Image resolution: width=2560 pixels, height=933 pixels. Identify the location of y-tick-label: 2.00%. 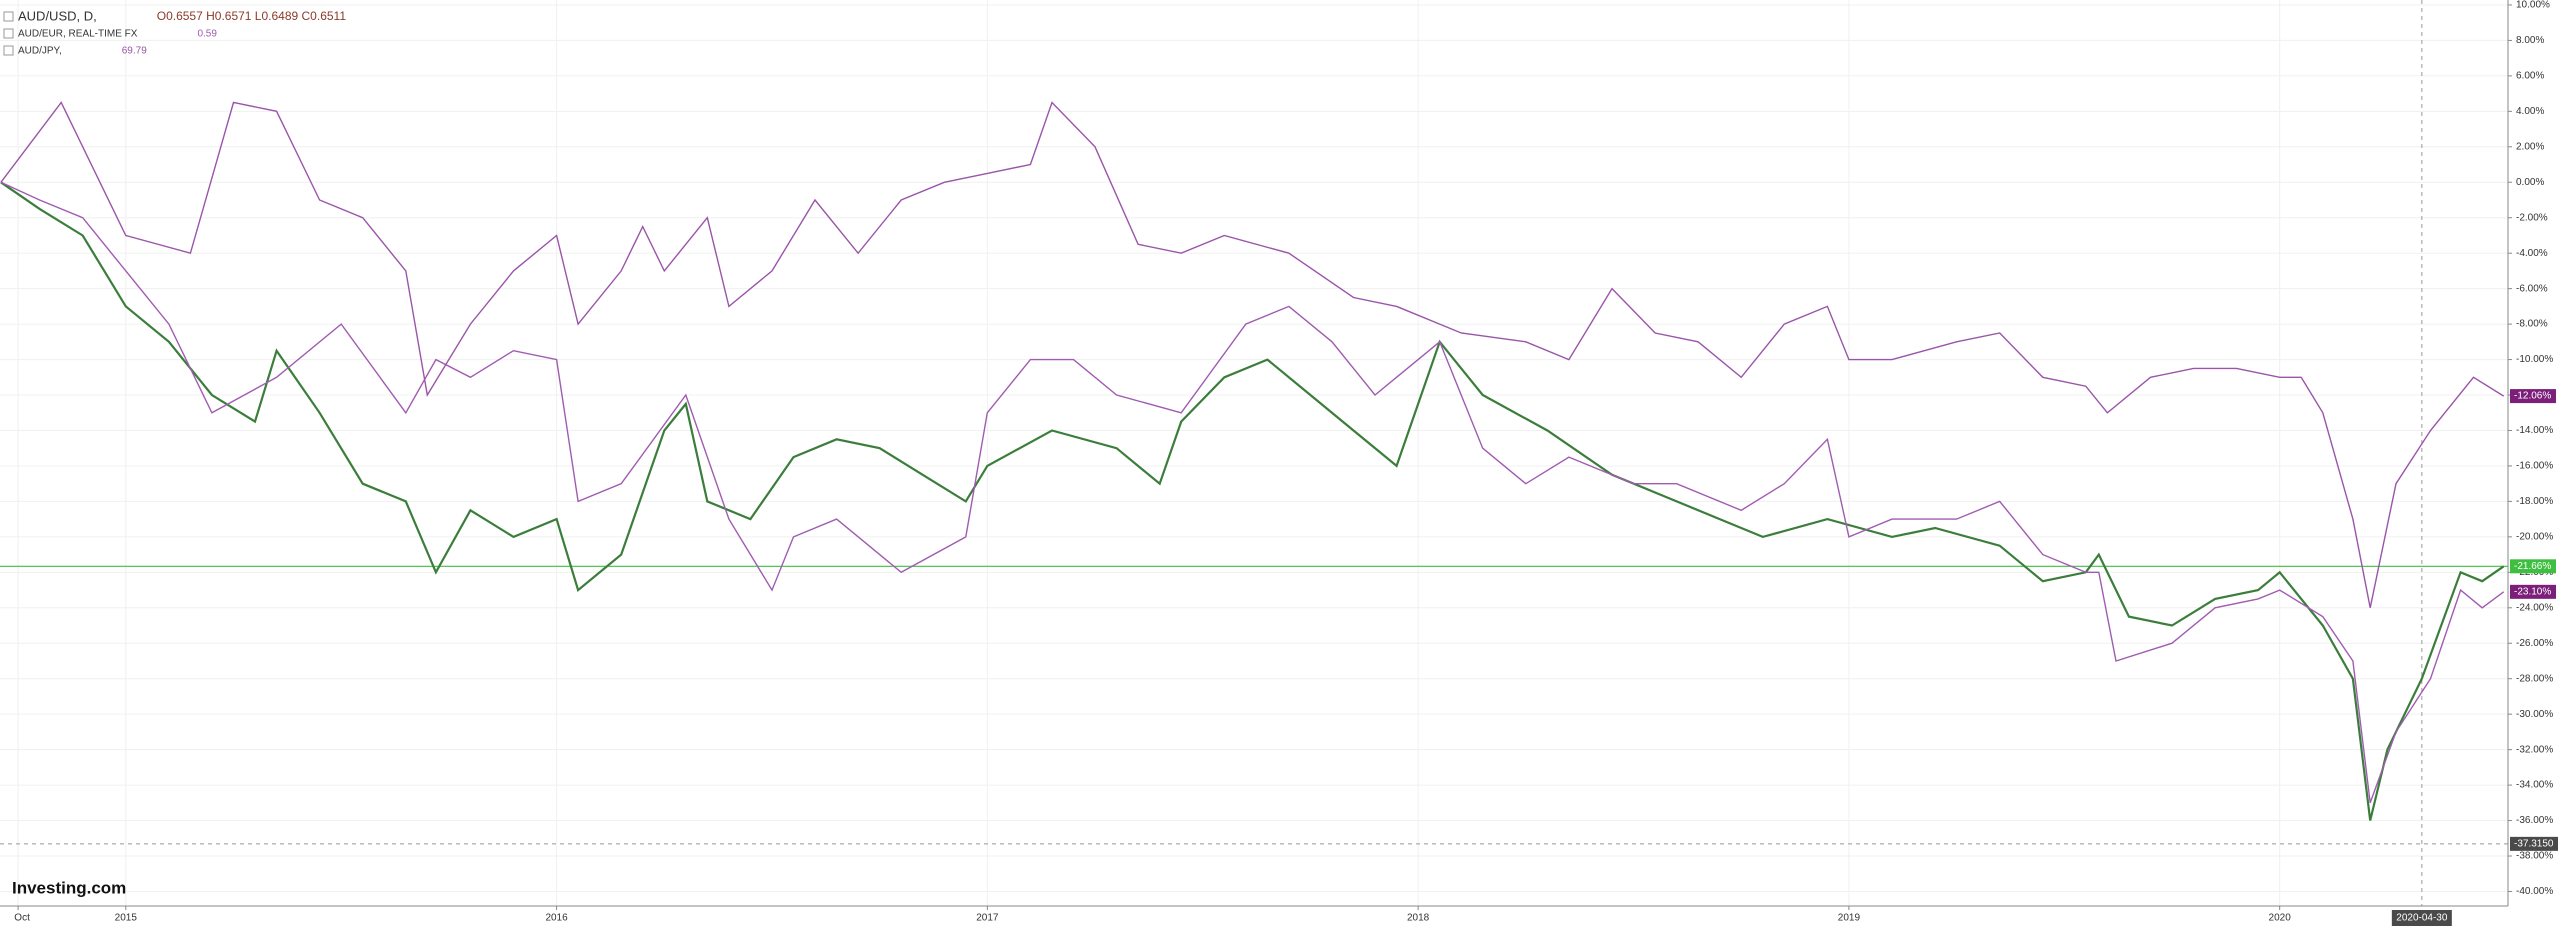
(2530, 146).